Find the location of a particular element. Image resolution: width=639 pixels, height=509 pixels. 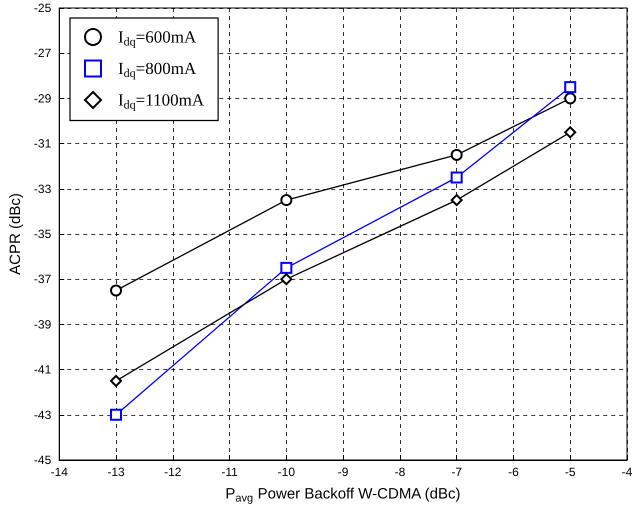

y-tick-label: -33 is located at coordinates (43, 189).